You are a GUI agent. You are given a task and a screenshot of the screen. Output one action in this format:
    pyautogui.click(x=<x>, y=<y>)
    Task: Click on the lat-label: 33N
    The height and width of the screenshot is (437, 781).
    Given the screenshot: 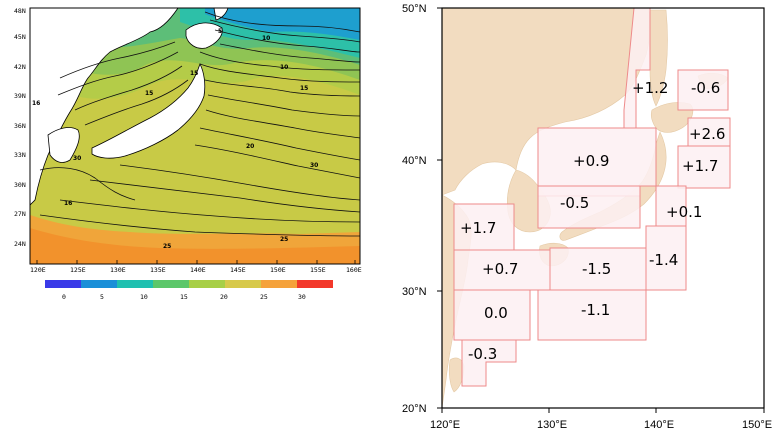 What is the action you would take?
    pyautogui.click(x=20, y=155)
    